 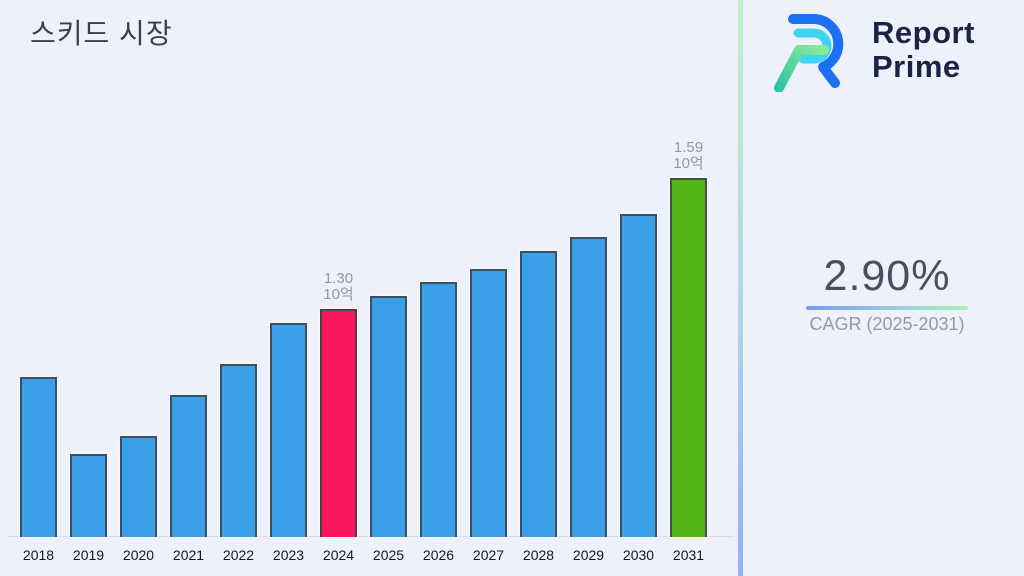 I want to click on x-tick-label-2024: 2024, so click(x=338, y=555).